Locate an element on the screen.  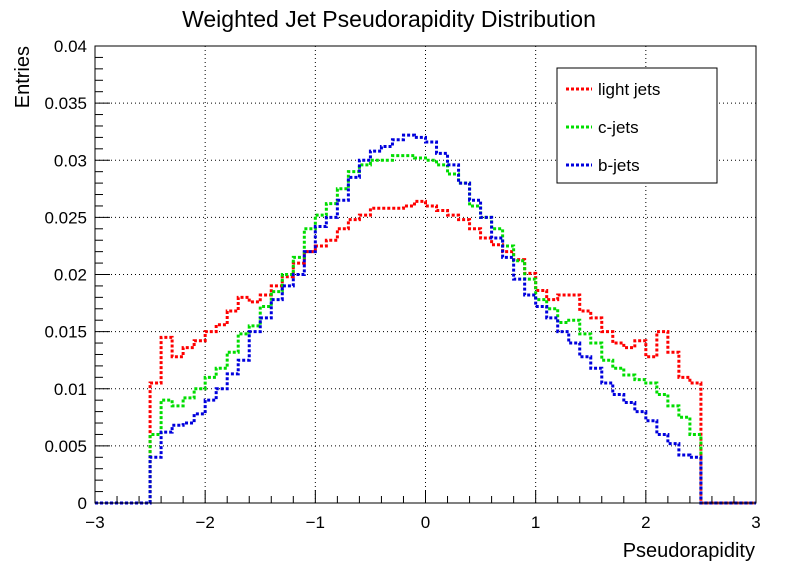
x-axis-title: Pseudorapidity is located at coordinates (689, 551).